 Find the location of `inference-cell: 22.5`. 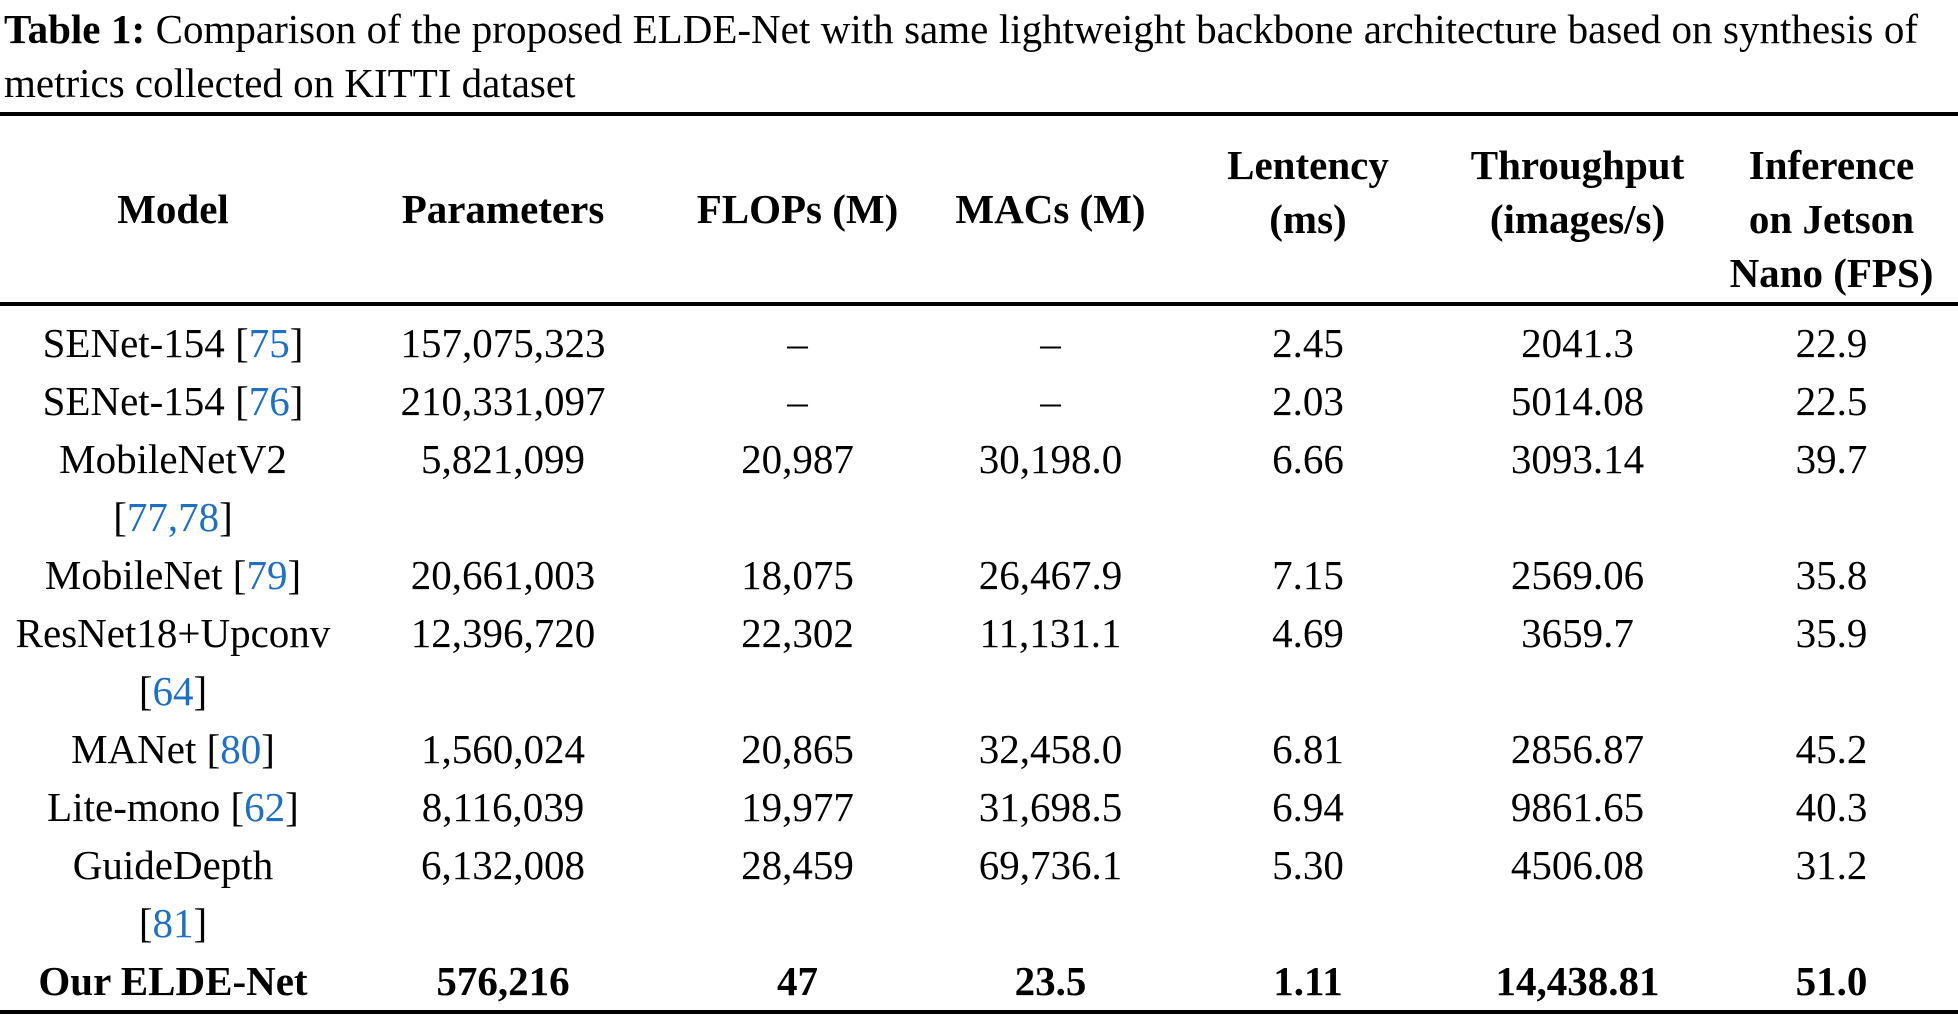

inference-cell: 22.5 is located at coordinates (1831, 401).